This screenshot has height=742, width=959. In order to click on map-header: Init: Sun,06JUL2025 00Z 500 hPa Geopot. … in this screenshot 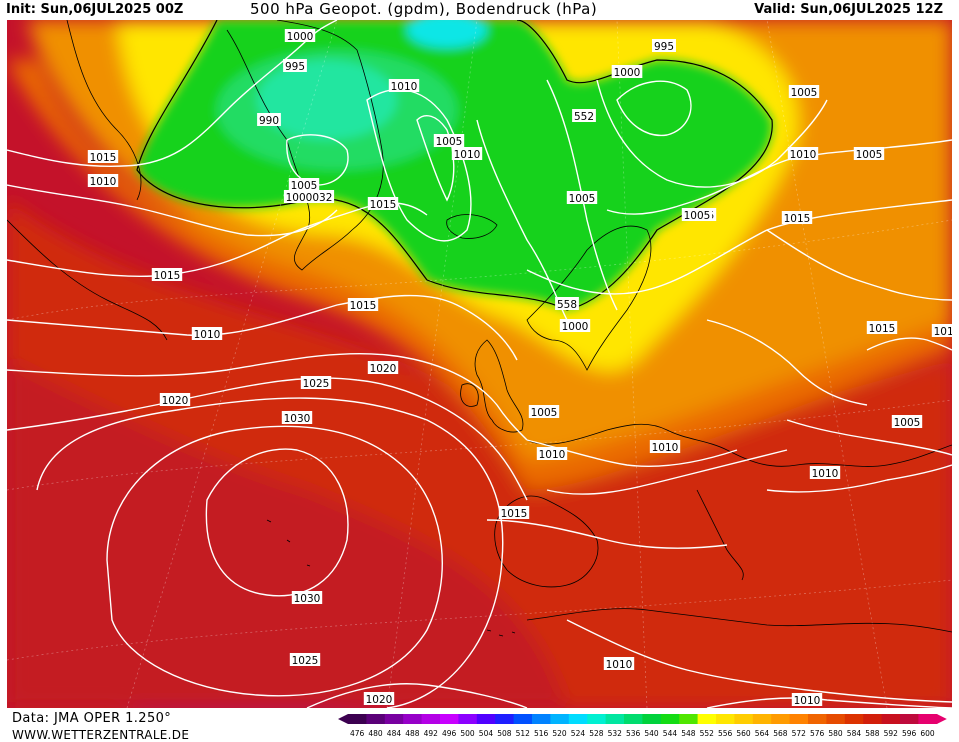, I will do `click(479, 10)`.